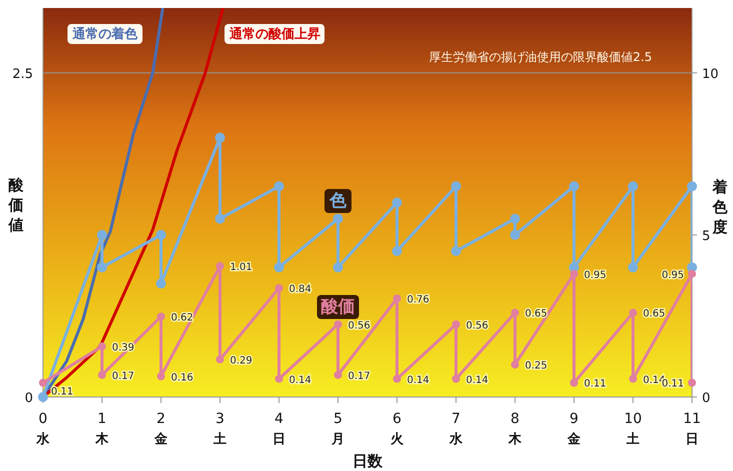 This screenshot has height=471, width=733. I want to click on x-tick-label: 11 日, so click(692, 429).